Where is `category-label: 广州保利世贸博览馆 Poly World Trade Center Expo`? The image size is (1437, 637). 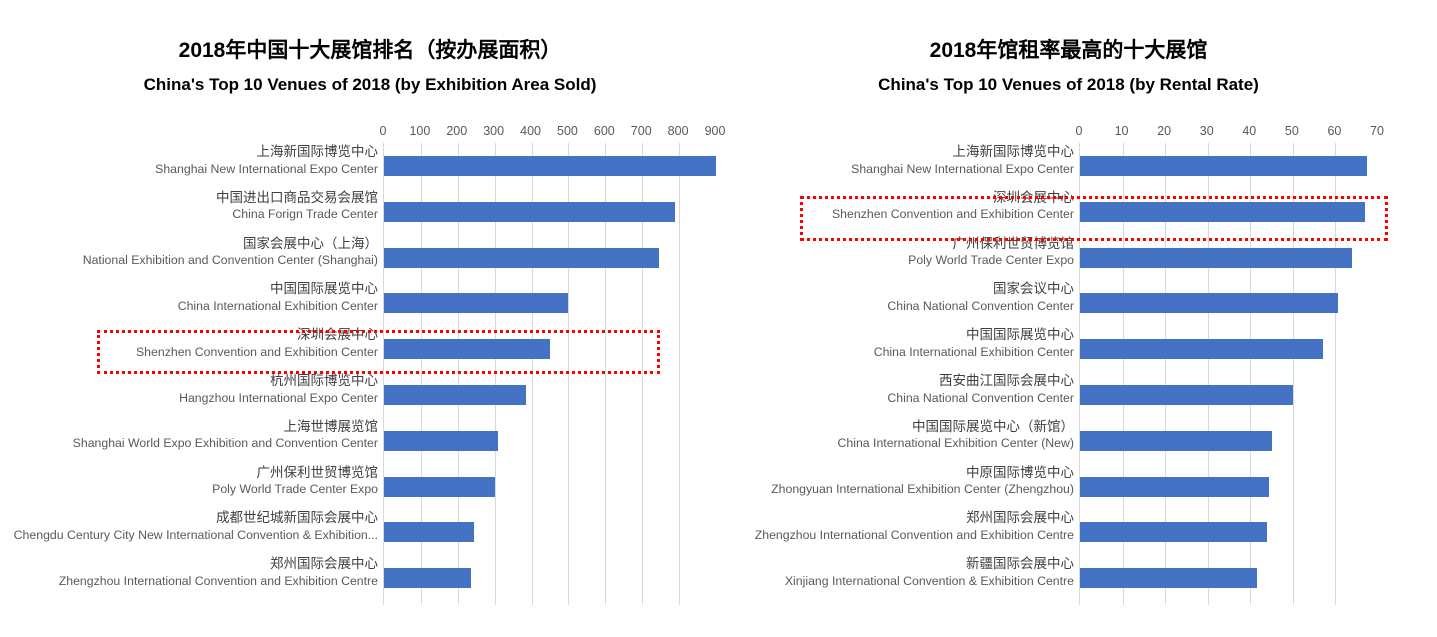 category-label: 广州保利世贸博览馆 Poly World Trade Center Expo is located at coordinates (189, 481).